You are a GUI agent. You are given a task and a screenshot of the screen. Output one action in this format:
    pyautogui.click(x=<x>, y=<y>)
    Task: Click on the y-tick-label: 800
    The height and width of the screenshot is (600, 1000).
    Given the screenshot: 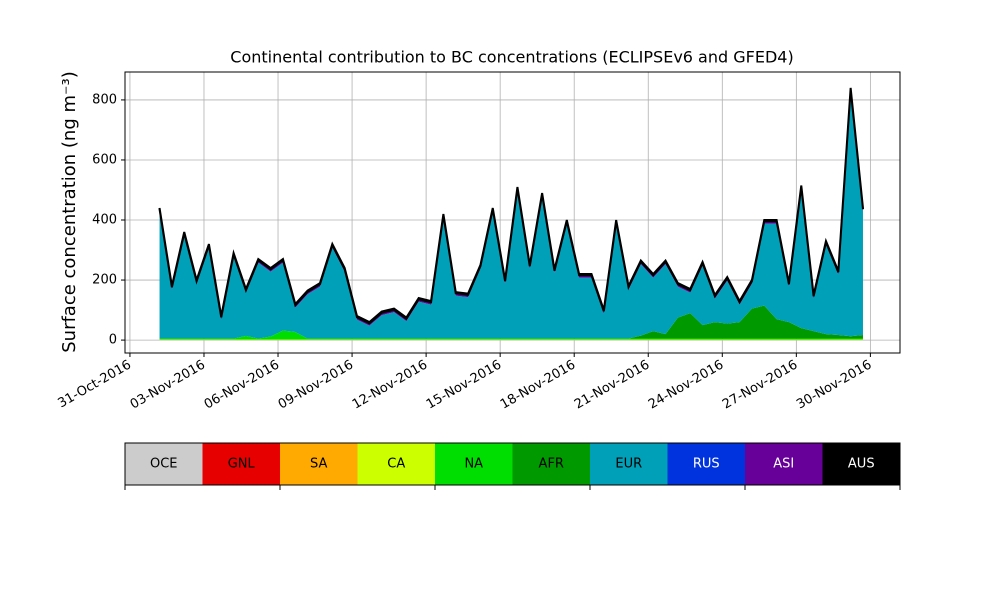 What is the action you would take?
    pyautogui.click(x=104, y=99)
    